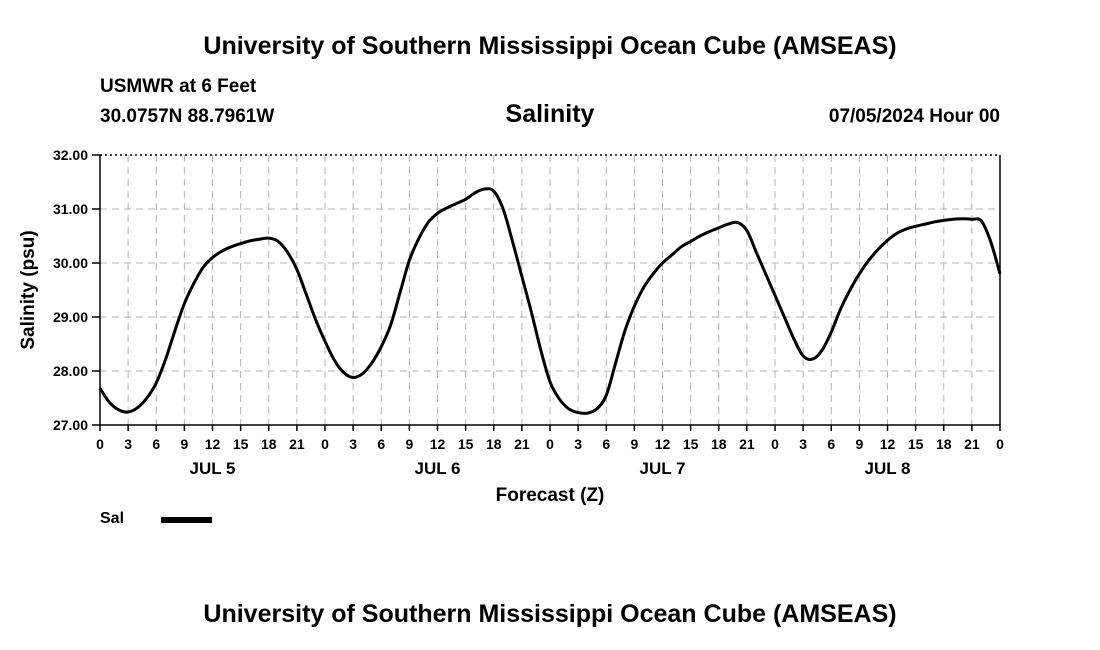 Image resolution: width=1100 pixels, height=650 pixels. What do you see at coordinates (70, 425) in the screenshot?
I see `y-tick-label: 27.00` at bounding box center [70, 425].